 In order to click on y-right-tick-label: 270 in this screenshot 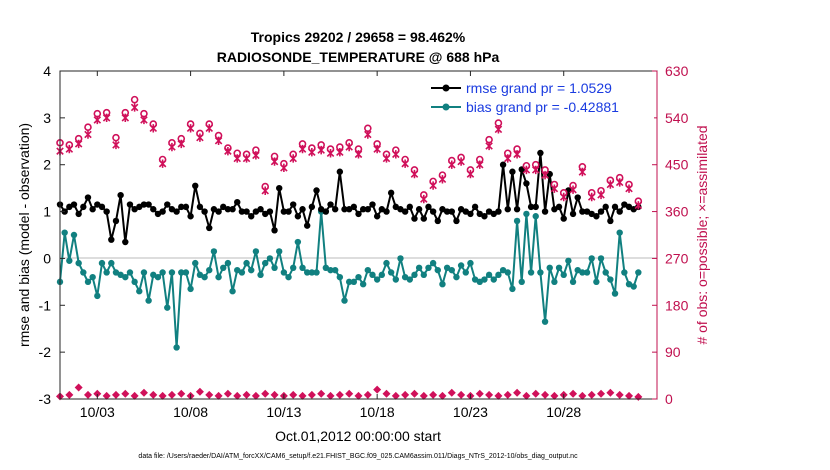, I will do `click(677, 258)`.